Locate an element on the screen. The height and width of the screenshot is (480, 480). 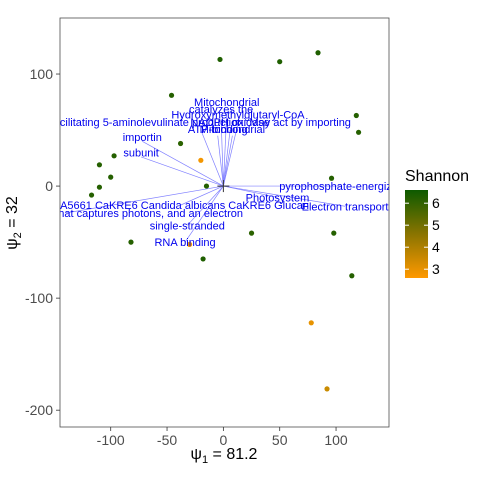
legend-ticks: 3 4 5 6 is located at coordinates (422, 236).